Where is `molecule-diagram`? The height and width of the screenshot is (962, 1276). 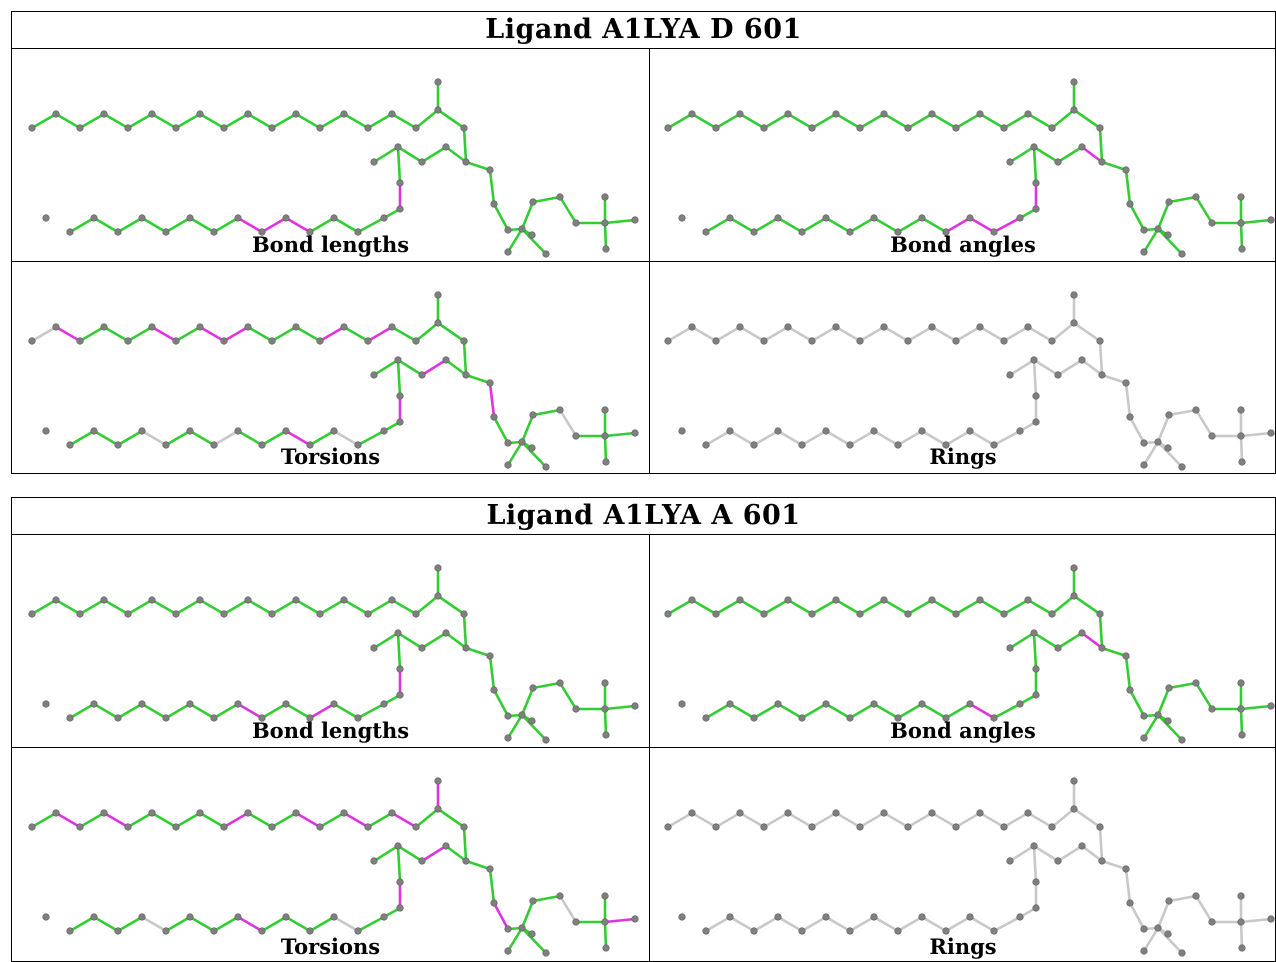 molecule-diagram is located at coordinates (333, 168).